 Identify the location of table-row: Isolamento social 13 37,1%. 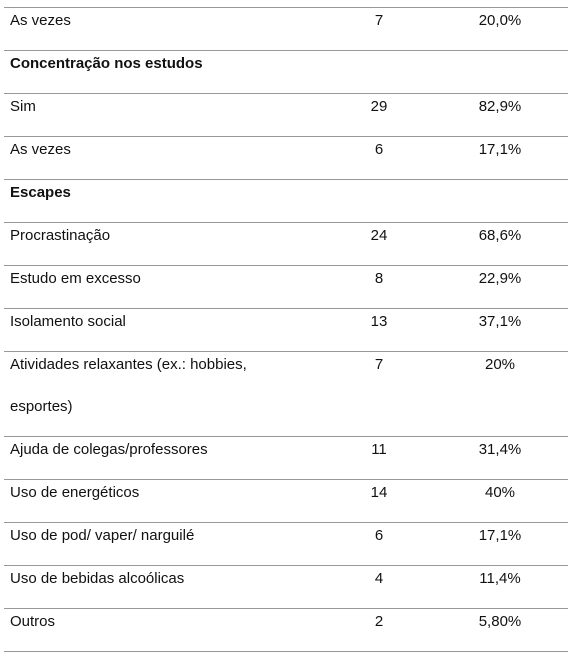
(286, 330).